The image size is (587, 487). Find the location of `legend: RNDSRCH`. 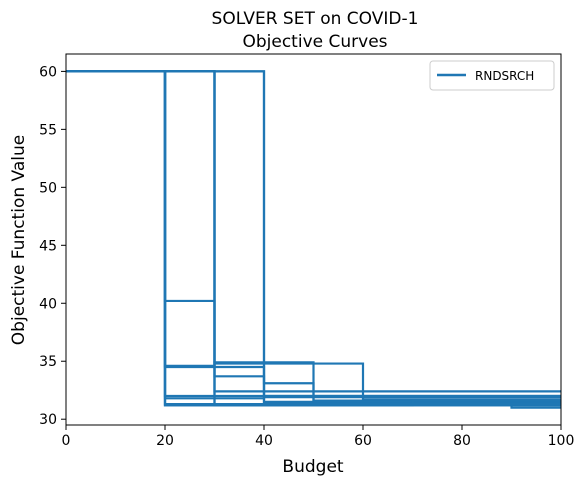

legend: RNDSRCH is located at coordinates (492, 75).